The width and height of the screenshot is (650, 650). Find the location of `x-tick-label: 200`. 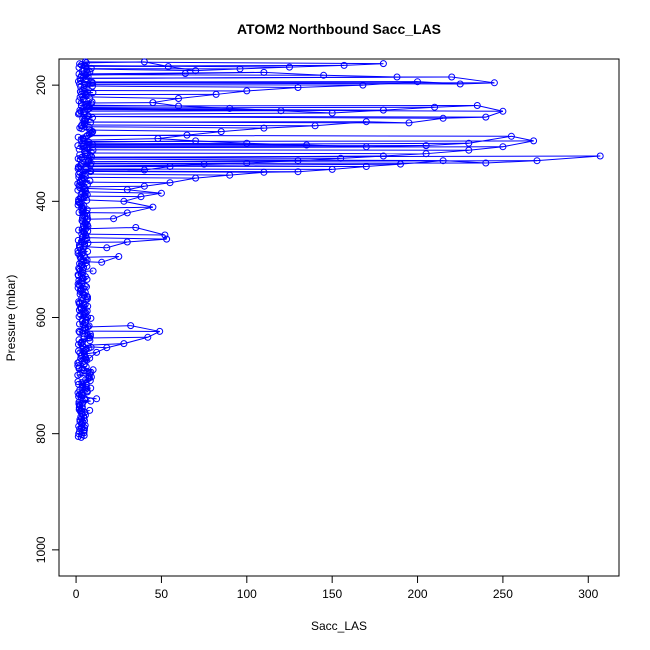

x-tick-label: 200 is located at coordinates (418, 594).